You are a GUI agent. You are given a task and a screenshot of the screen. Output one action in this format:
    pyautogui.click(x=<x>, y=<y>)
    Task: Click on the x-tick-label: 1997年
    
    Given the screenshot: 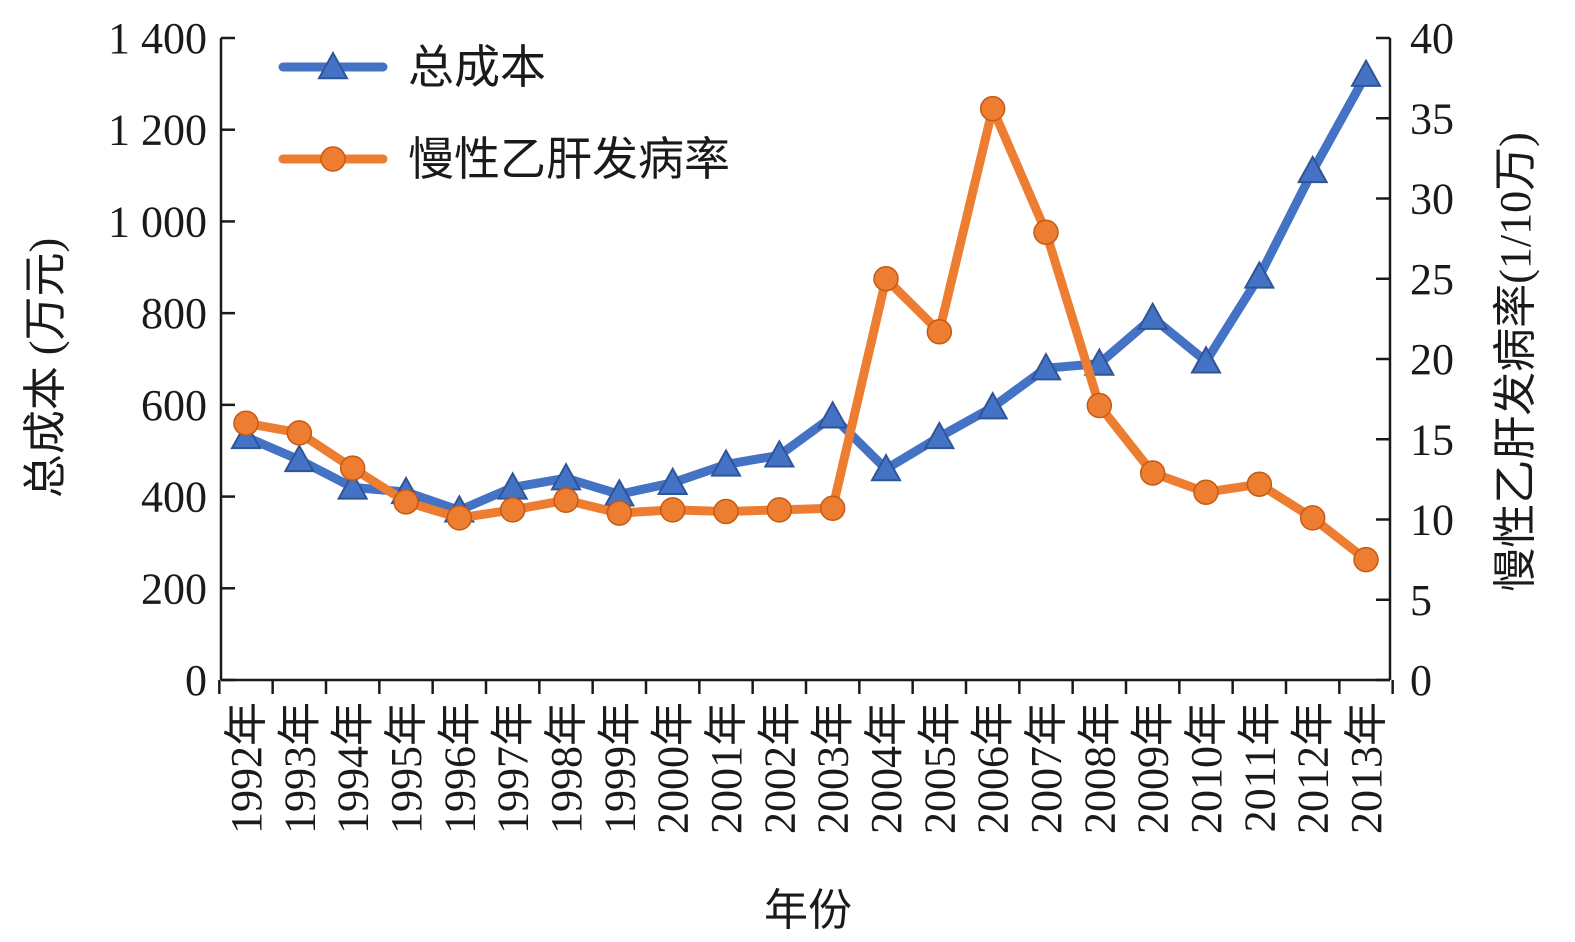 What is the action you would take?
    pyautogui.click(x=513, y=768)
    